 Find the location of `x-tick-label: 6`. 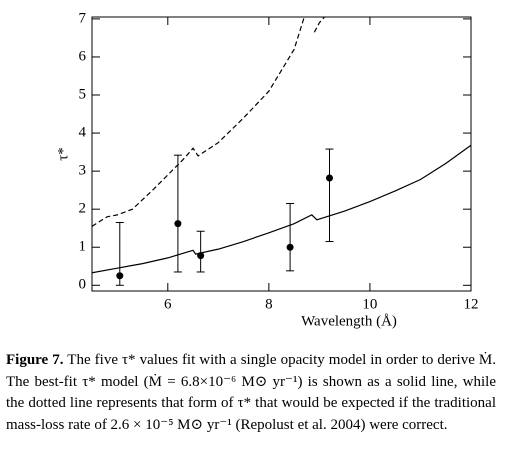

x-tick-label: 6 is located at coordinates (168, 304).